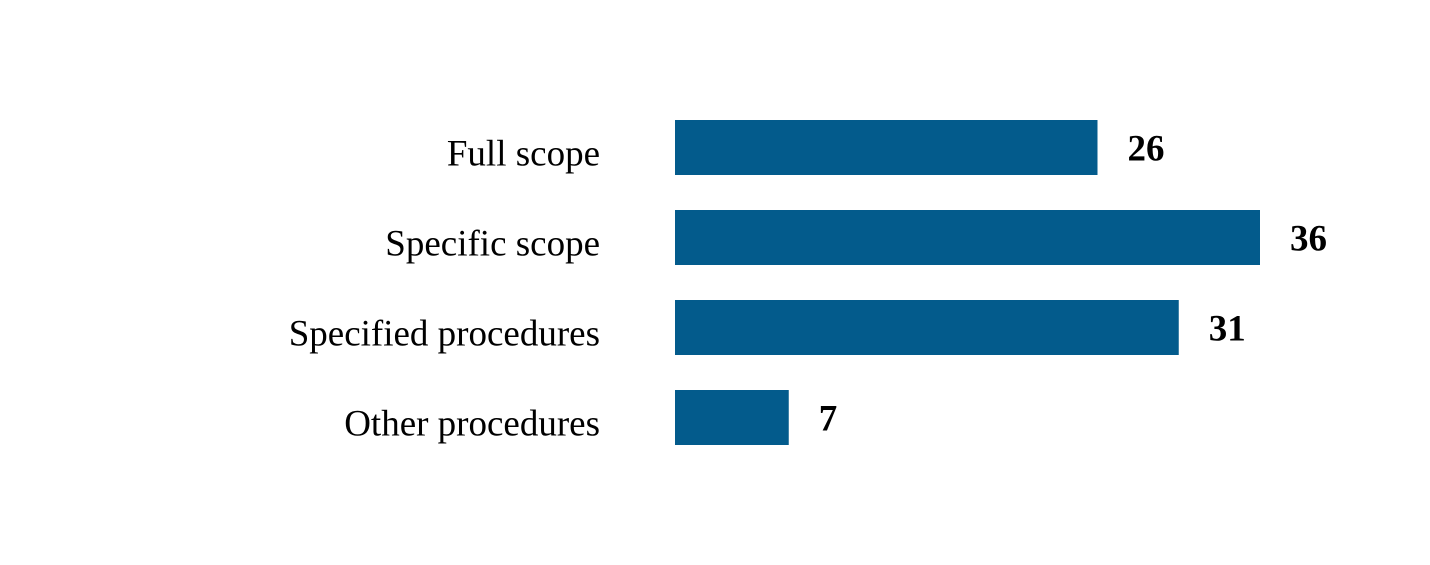 The image size is (1430, 565). Describe the element at coordinates (1308, 239) in the screenshot. I see `data-label: 36` at that location.